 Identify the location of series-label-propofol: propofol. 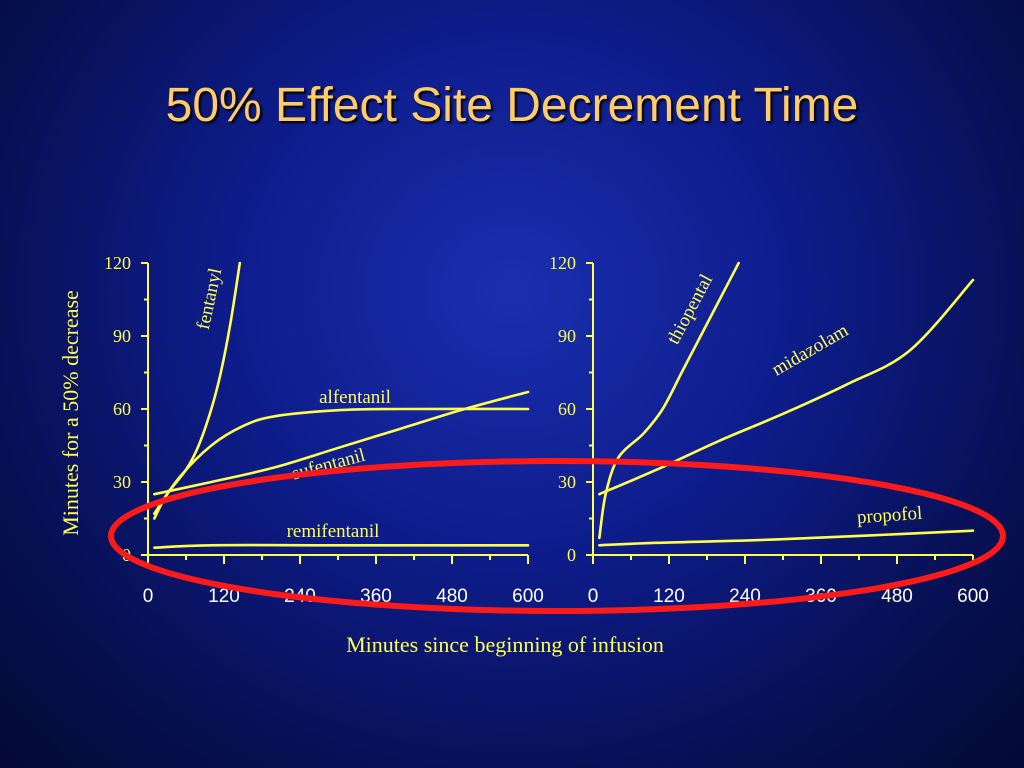
(889, 516).